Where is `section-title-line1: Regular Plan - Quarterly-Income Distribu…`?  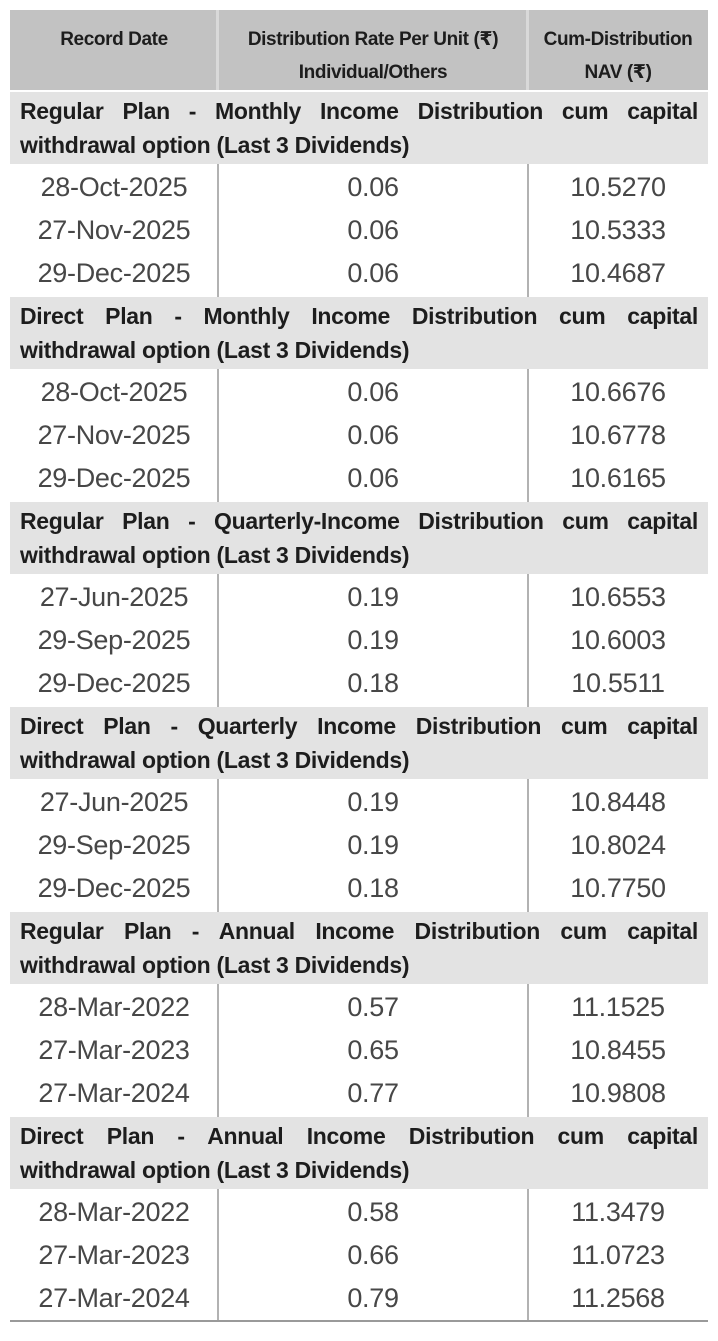
section-title-line1: Regular Plan - Quarterly-Income Distribu… is located at coordinates (359, 521).